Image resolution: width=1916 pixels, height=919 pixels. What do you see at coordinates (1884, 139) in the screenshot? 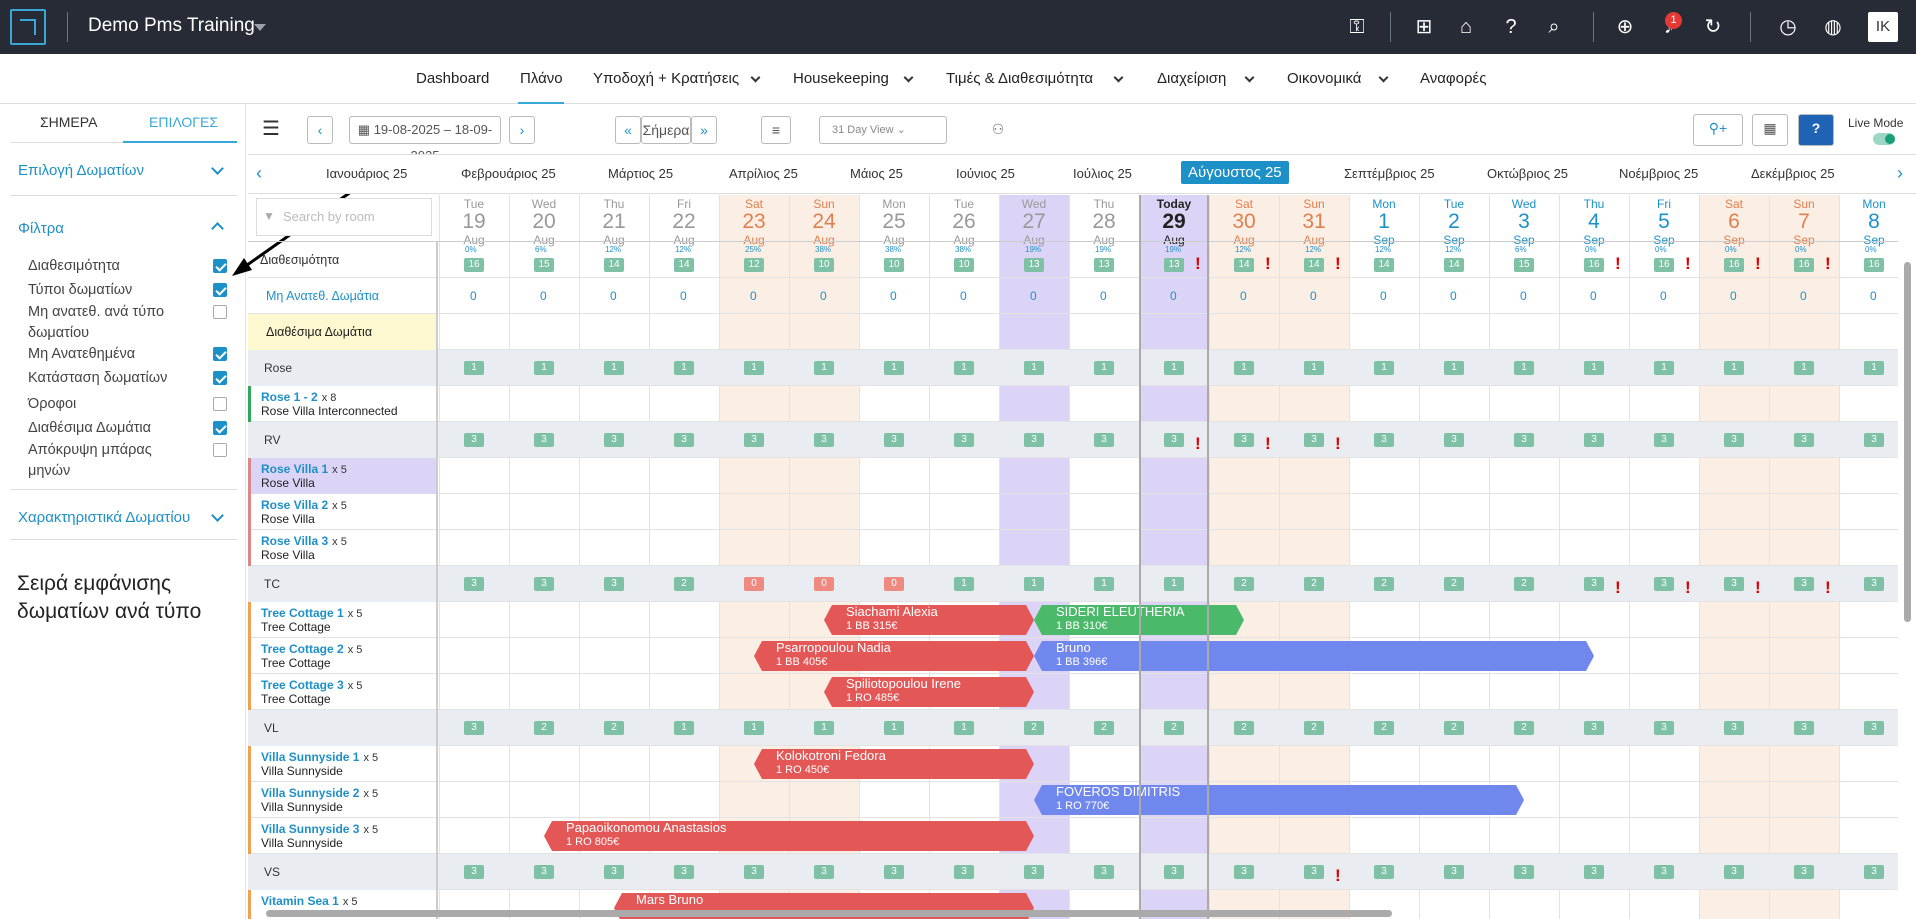
I see `live-mode-toggle` at bounding box center [1884, 139].